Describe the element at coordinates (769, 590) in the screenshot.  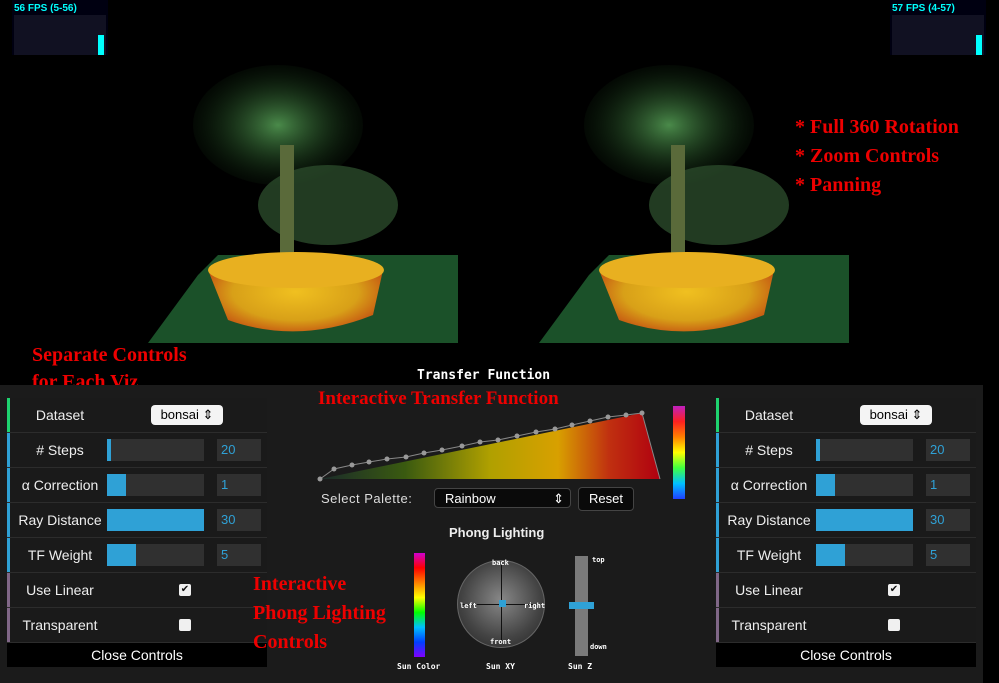
I see `use-linear-label: Use Linear` at that location.